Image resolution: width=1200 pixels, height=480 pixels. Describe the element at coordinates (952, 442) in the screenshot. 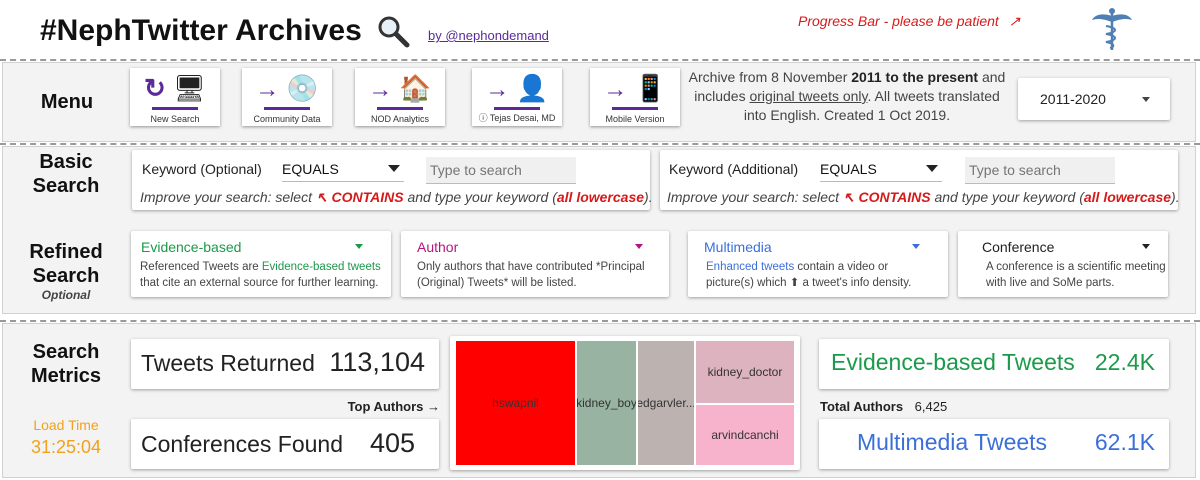

I see `multimedia-tweets-label: Multimedia Tweets` at that location.